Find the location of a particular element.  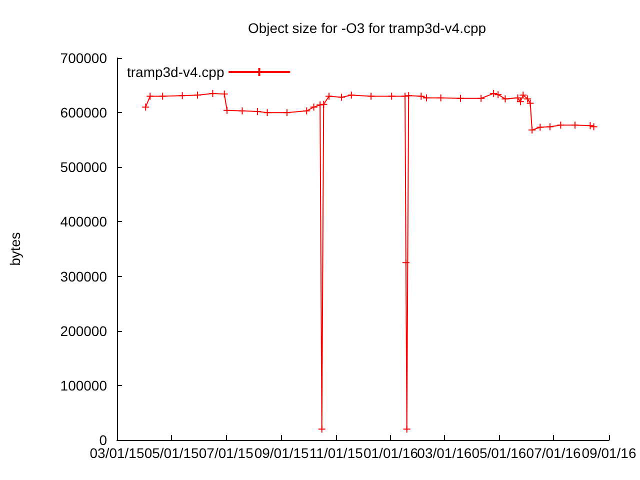

legend-label: tramp3d-v4.cpp is located at coordinates (175, 72).